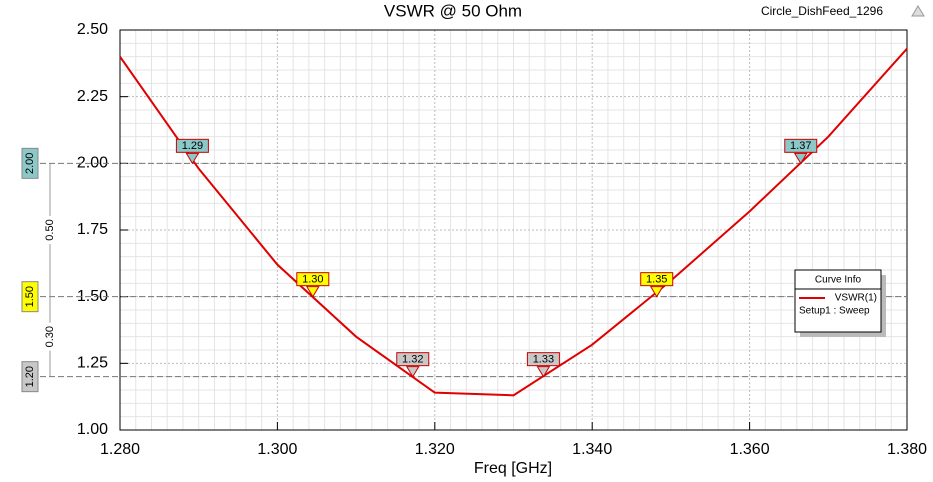  I want to click on x-tick-label: 1.380, so click(907, 449).